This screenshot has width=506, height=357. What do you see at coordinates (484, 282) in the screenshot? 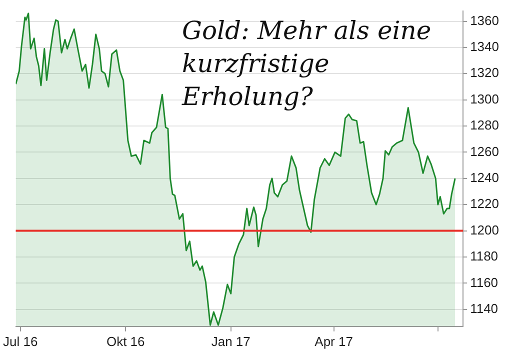
I see `y-tick-label: 1160` at bounding box center [484, 282].